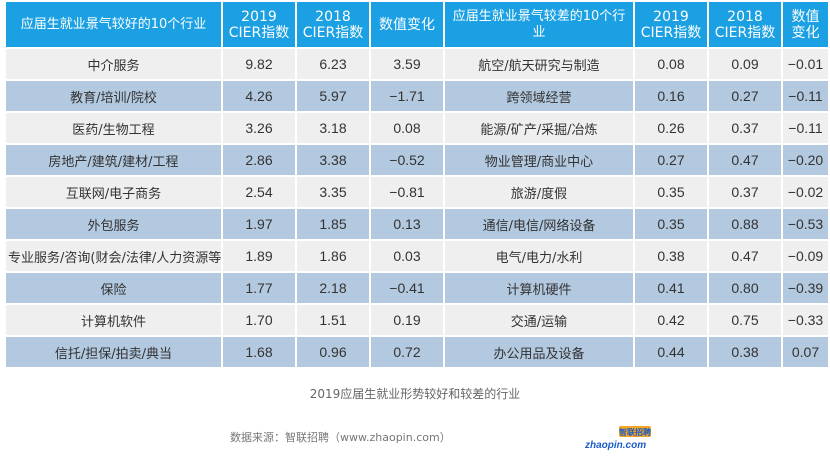 The width and height of the screenshot is (830, 464). I want to click on good-change-cell: 0.08, so click(407, 129).